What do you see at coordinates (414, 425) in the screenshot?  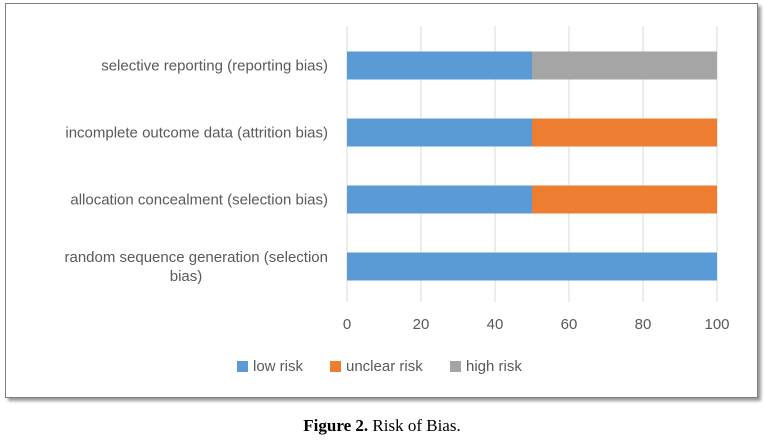 I see `caption-text: Risk of Bias.` at bounding box center [414, 425].